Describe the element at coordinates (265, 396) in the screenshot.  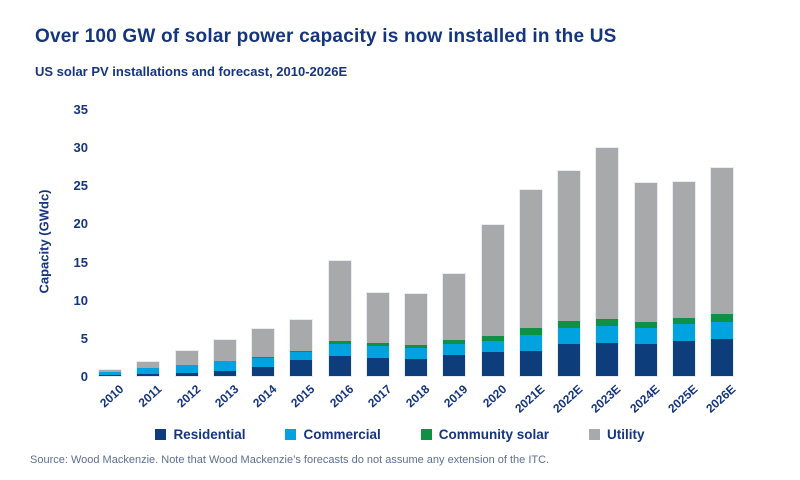
I see `x-axis-tick-label: 2014` at that location.